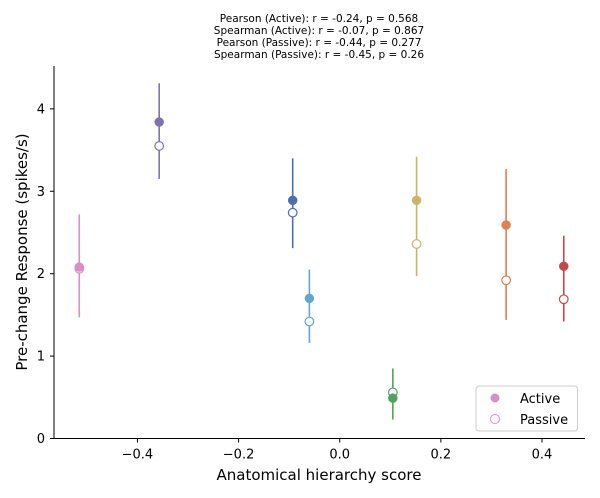 The width and height of the screenshot is (600, 498). Describe the element at coordinates (319, 43) in the screenshot. I see `title-line-3: Pearson (Passive): r = -0.44, p = 0.277` at that location.